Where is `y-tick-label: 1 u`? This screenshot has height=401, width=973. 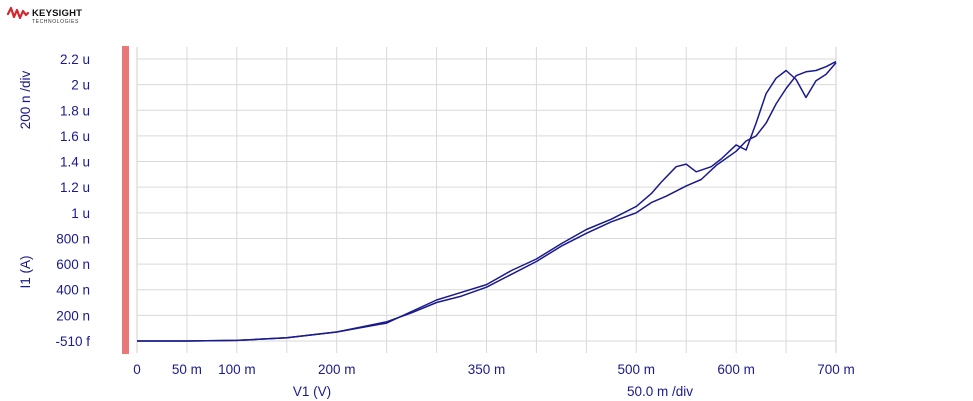
y-tick-label: 1 u is located at coordinates (80, 213).